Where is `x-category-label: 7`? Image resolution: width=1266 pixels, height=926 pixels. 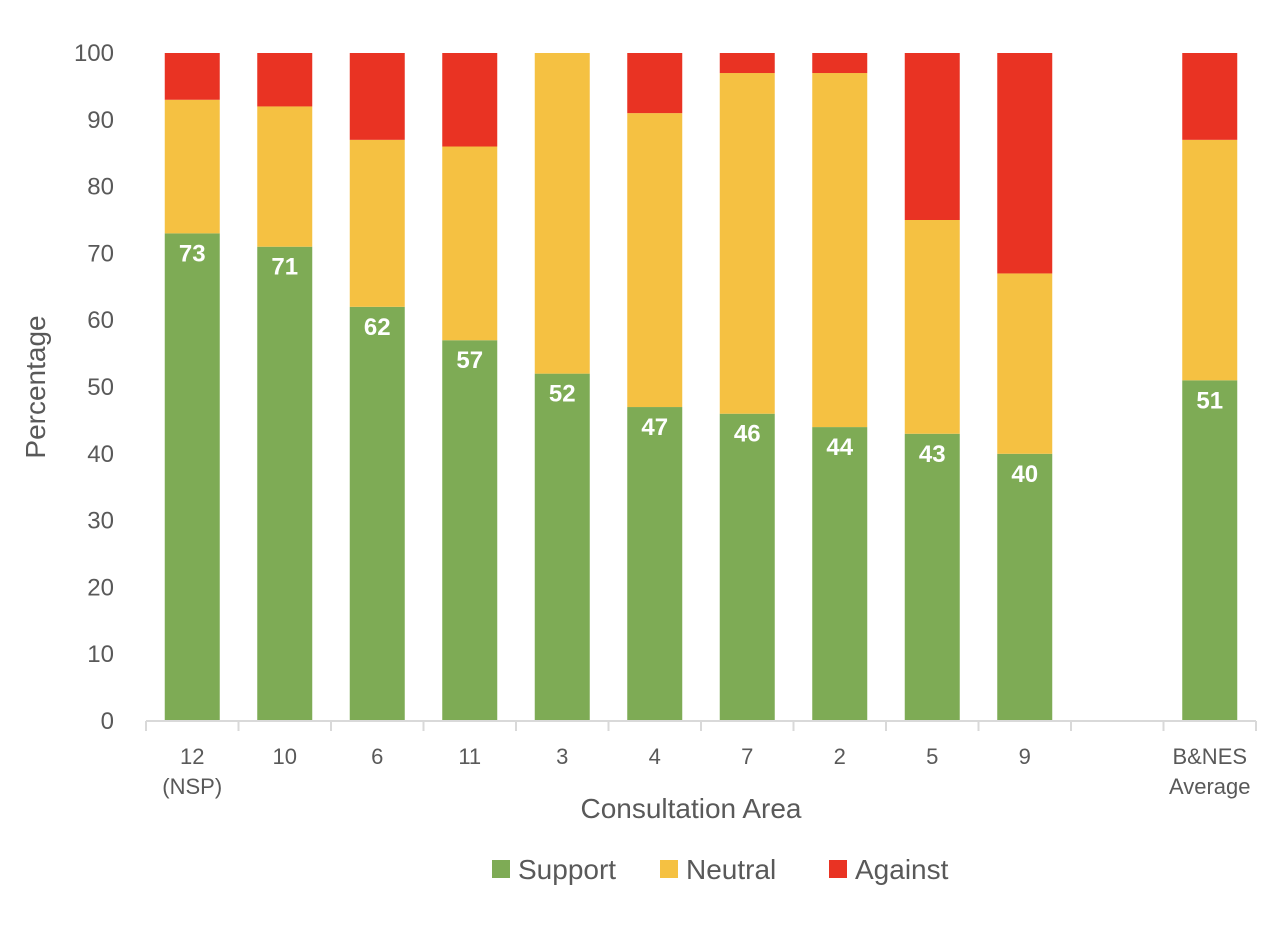 x-category-label: 7 is located at coordinates (747, 756).